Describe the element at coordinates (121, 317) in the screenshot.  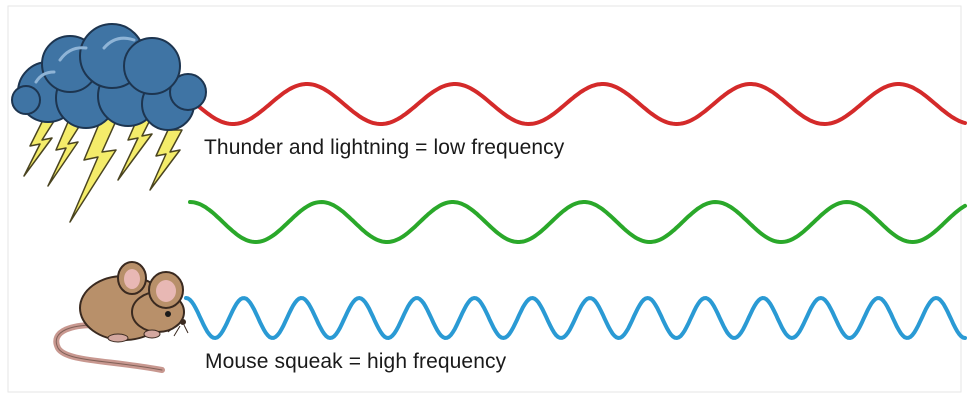
I see `mouse-icon` at that location.